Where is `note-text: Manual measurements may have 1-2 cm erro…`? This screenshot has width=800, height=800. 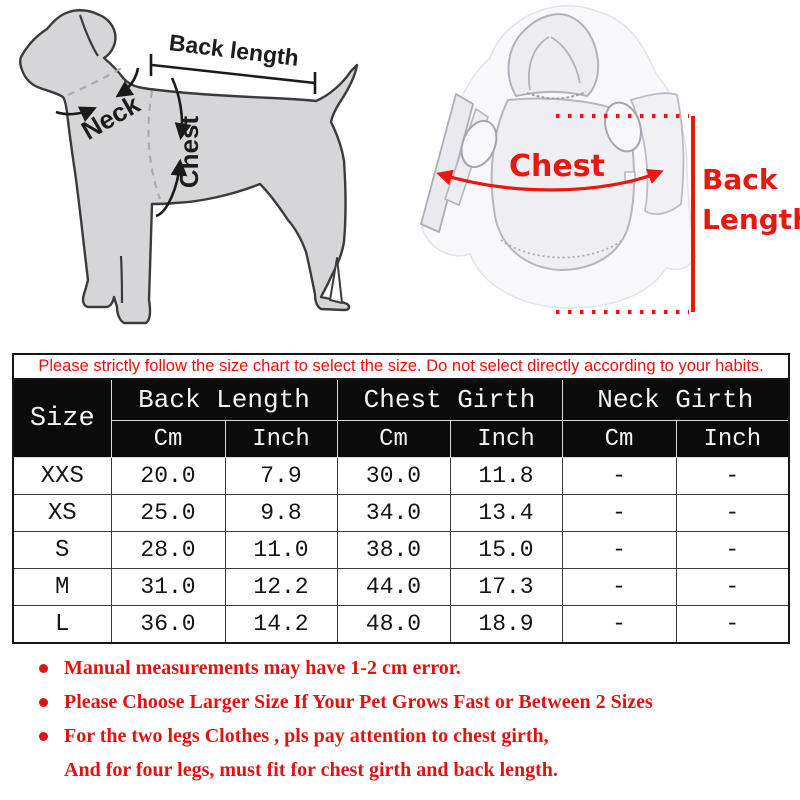
note-text: Manual measurements may have 1-2 cm erro… is located at coordinates (262, 668).